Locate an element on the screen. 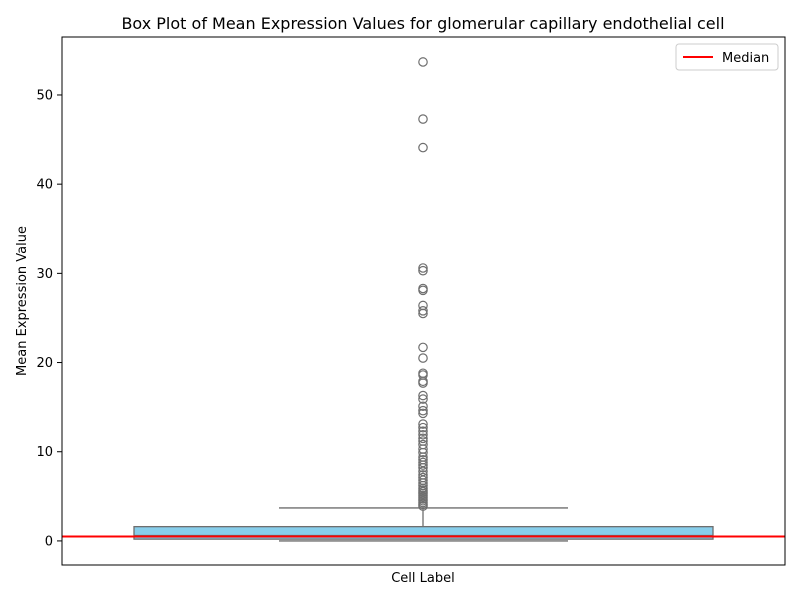 The width and height of the screenshot is (800, 600). y-axis-label: Mean Expression Value is located at coordinates (22, 301).